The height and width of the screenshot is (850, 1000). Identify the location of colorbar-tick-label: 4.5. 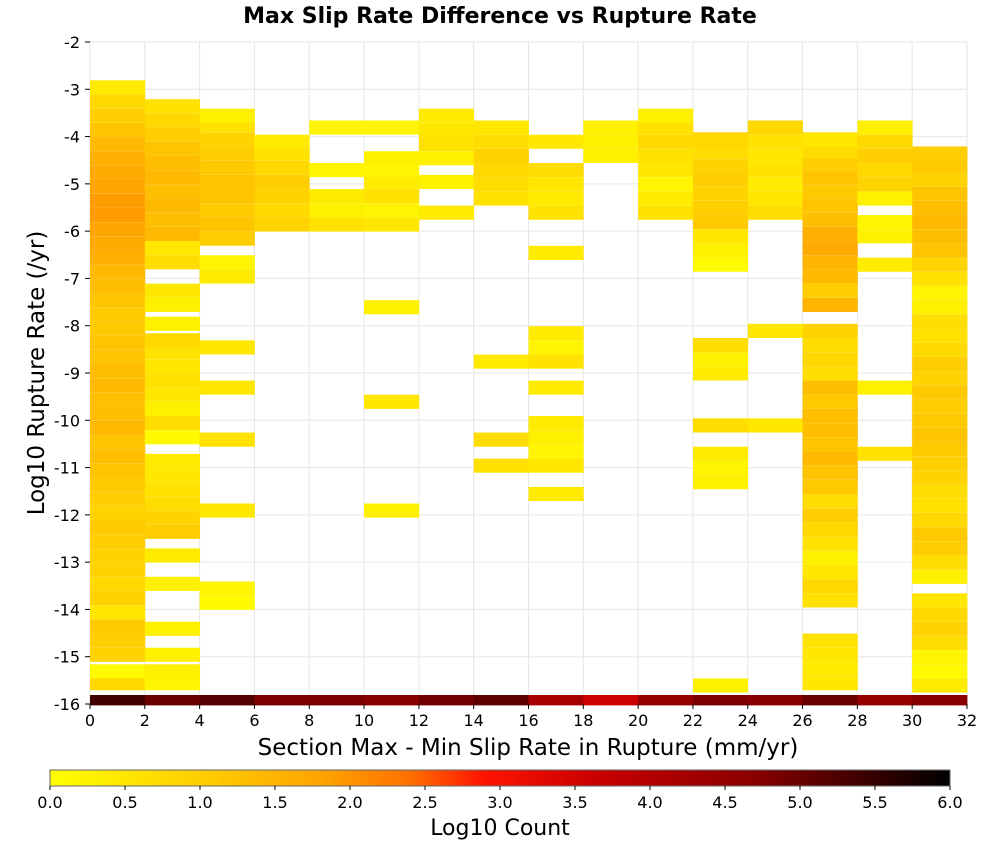
(724, 802).